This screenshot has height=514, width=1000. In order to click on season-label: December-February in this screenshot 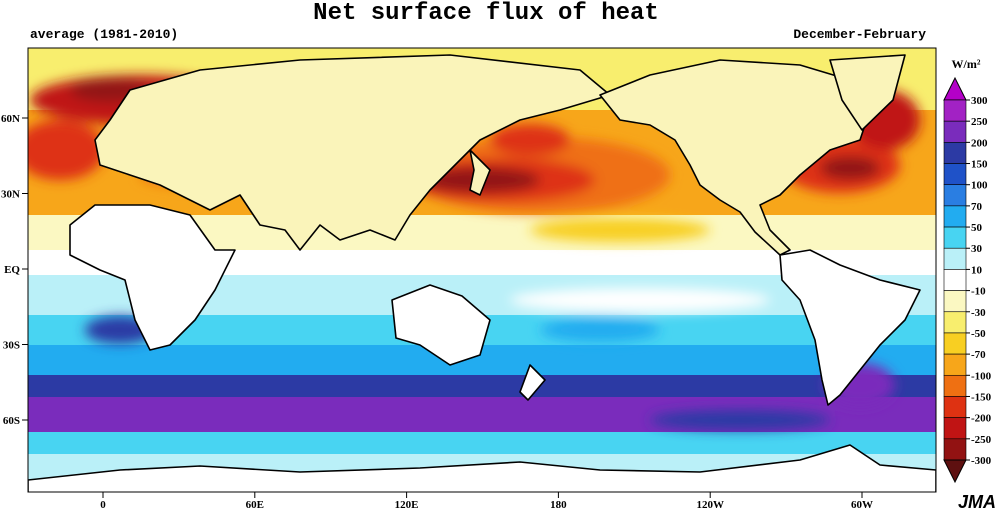, I will do `click(859, 34)`.